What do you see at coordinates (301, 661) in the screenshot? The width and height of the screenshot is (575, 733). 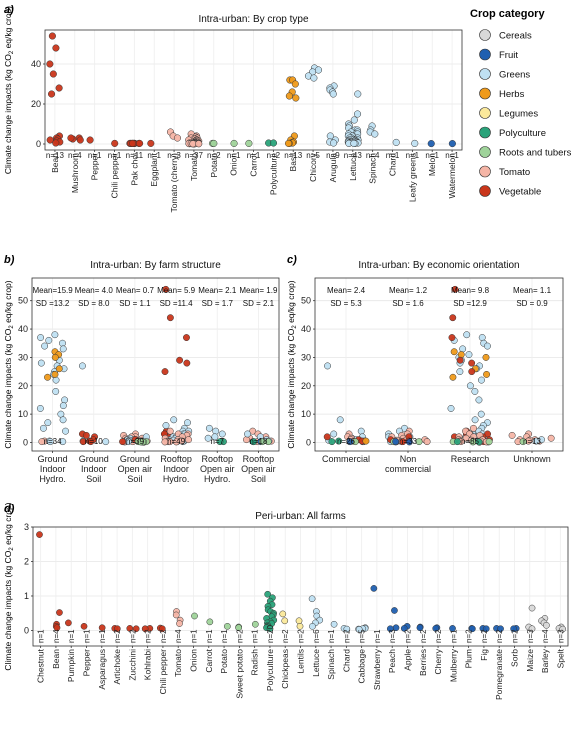 I see `x-tick-label-lentils: Lentils` at bounding box center [301, 661].